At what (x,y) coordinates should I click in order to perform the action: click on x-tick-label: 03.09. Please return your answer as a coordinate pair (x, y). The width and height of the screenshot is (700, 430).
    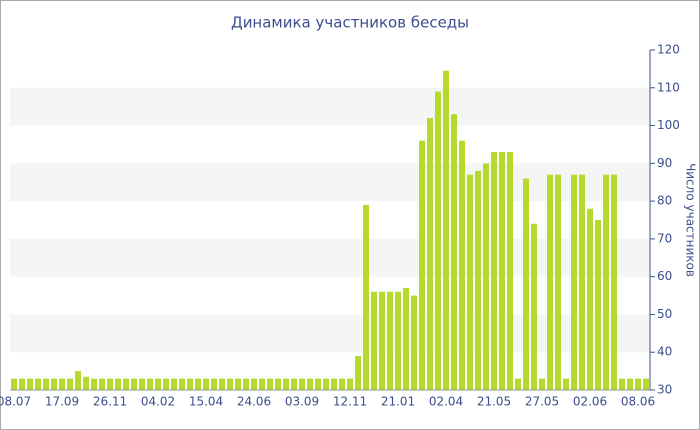
    Looking at the image, I should click on (302, 402).